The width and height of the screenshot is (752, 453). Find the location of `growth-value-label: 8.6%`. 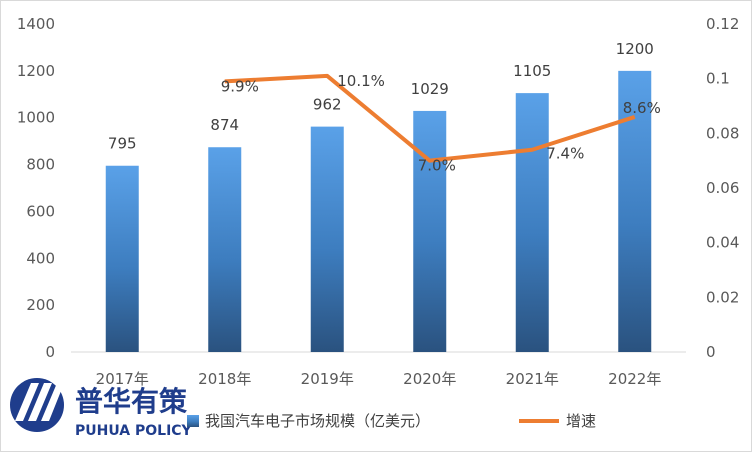

growth-value-label: 8.6% is located at coordinates (642, 108).